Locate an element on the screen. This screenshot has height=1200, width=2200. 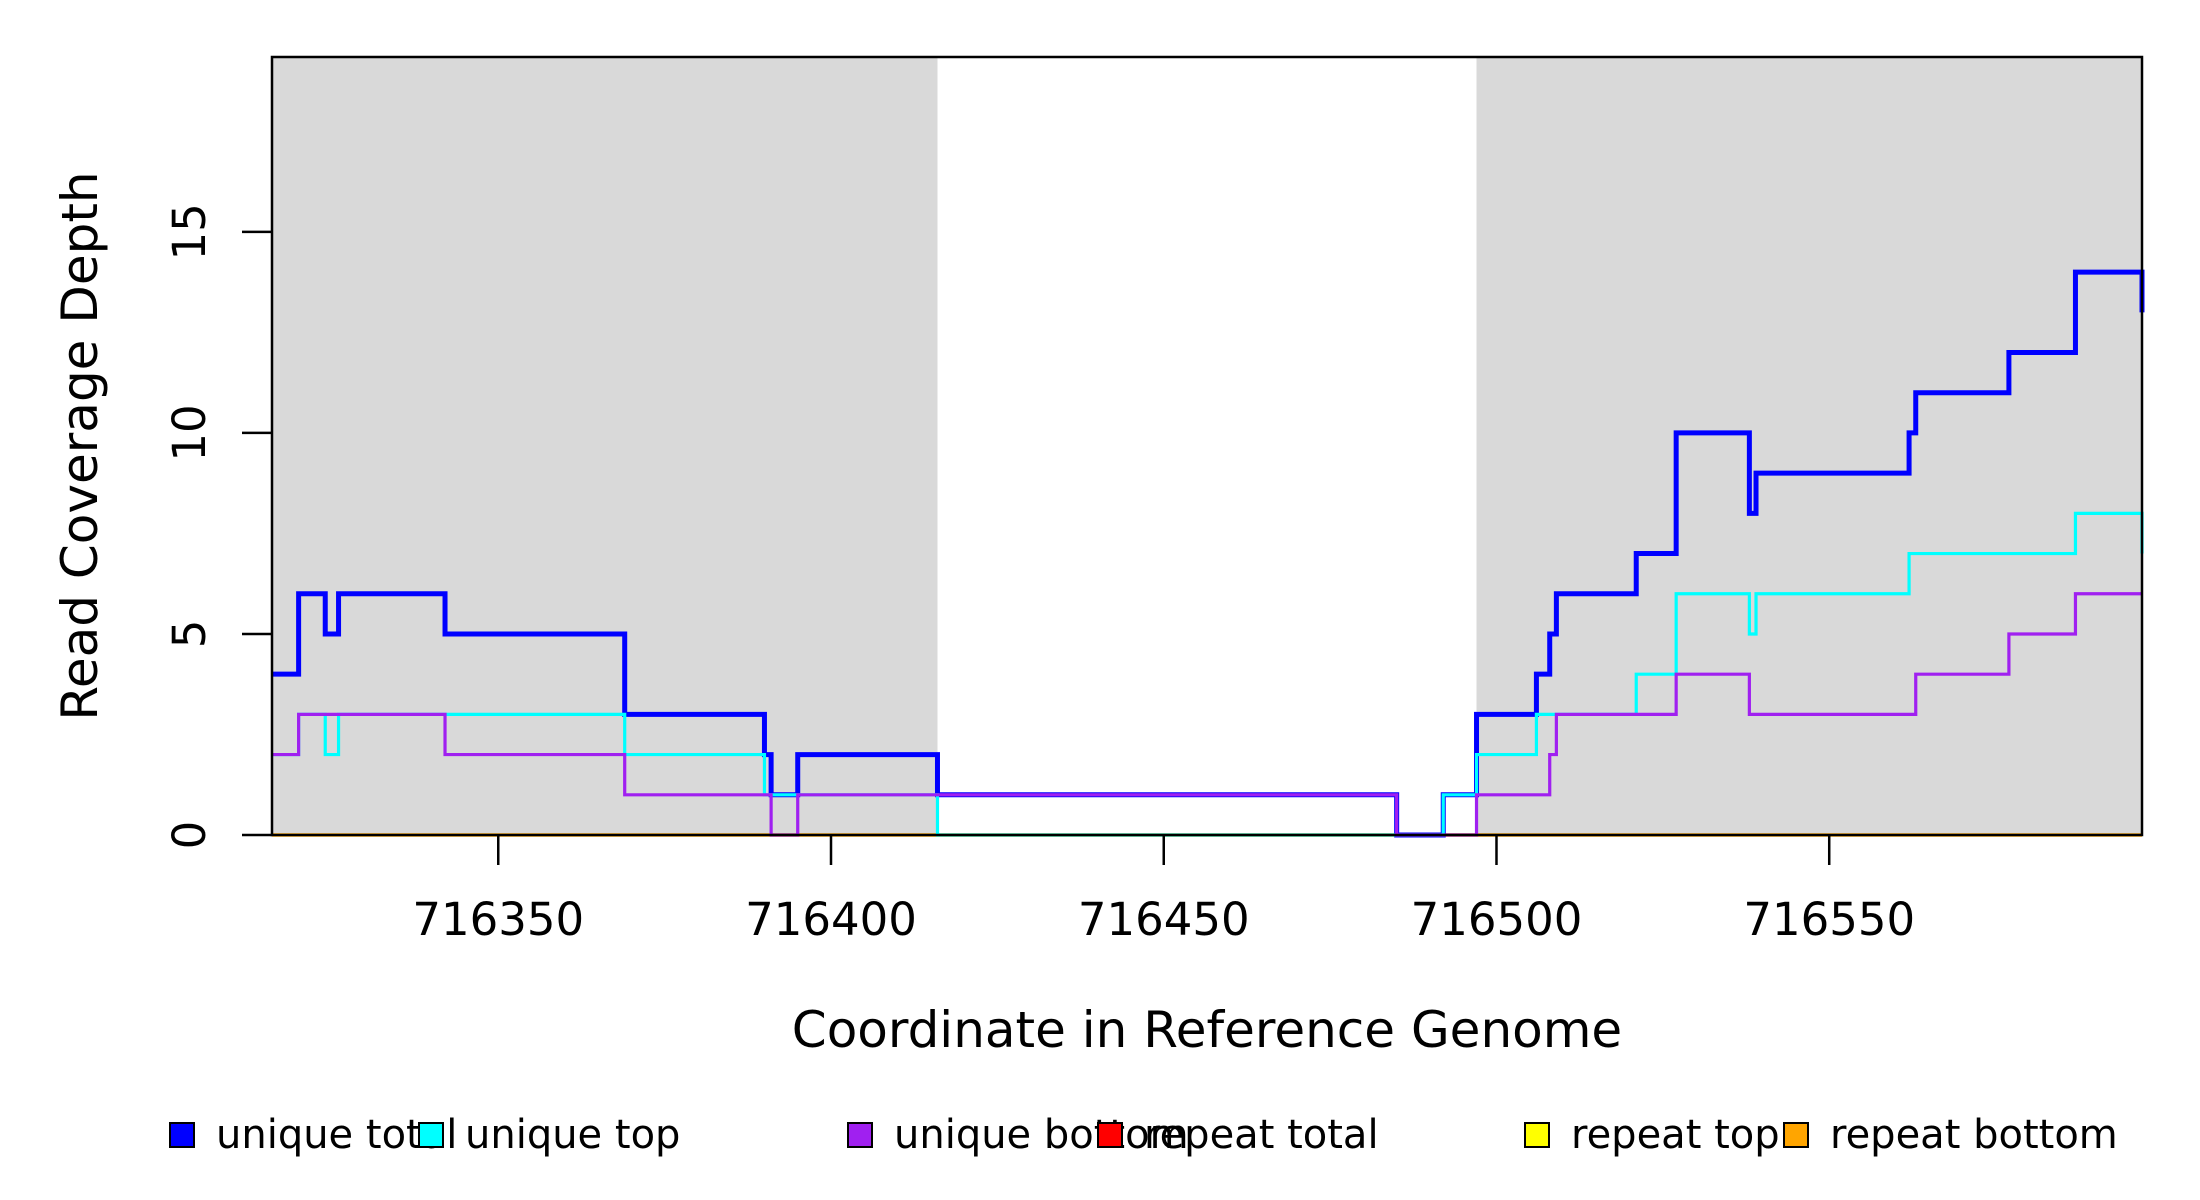
legend-item-unique-top: unique top is located at coordinates (549, 1135).